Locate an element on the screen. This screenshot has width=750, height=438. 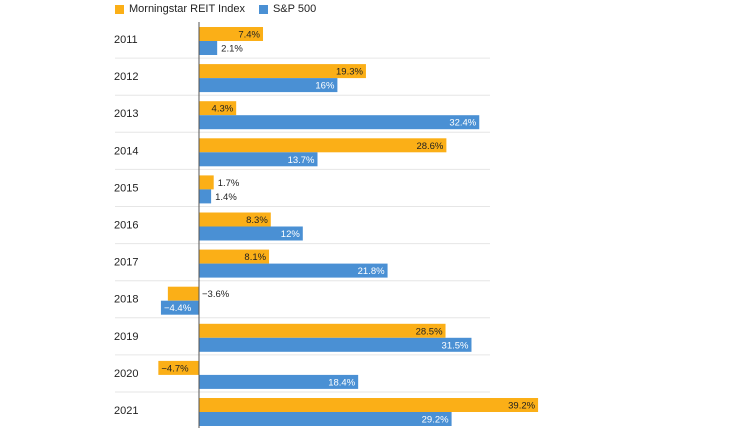
sp500-bar-2017 is located at coordinates (293, 270).